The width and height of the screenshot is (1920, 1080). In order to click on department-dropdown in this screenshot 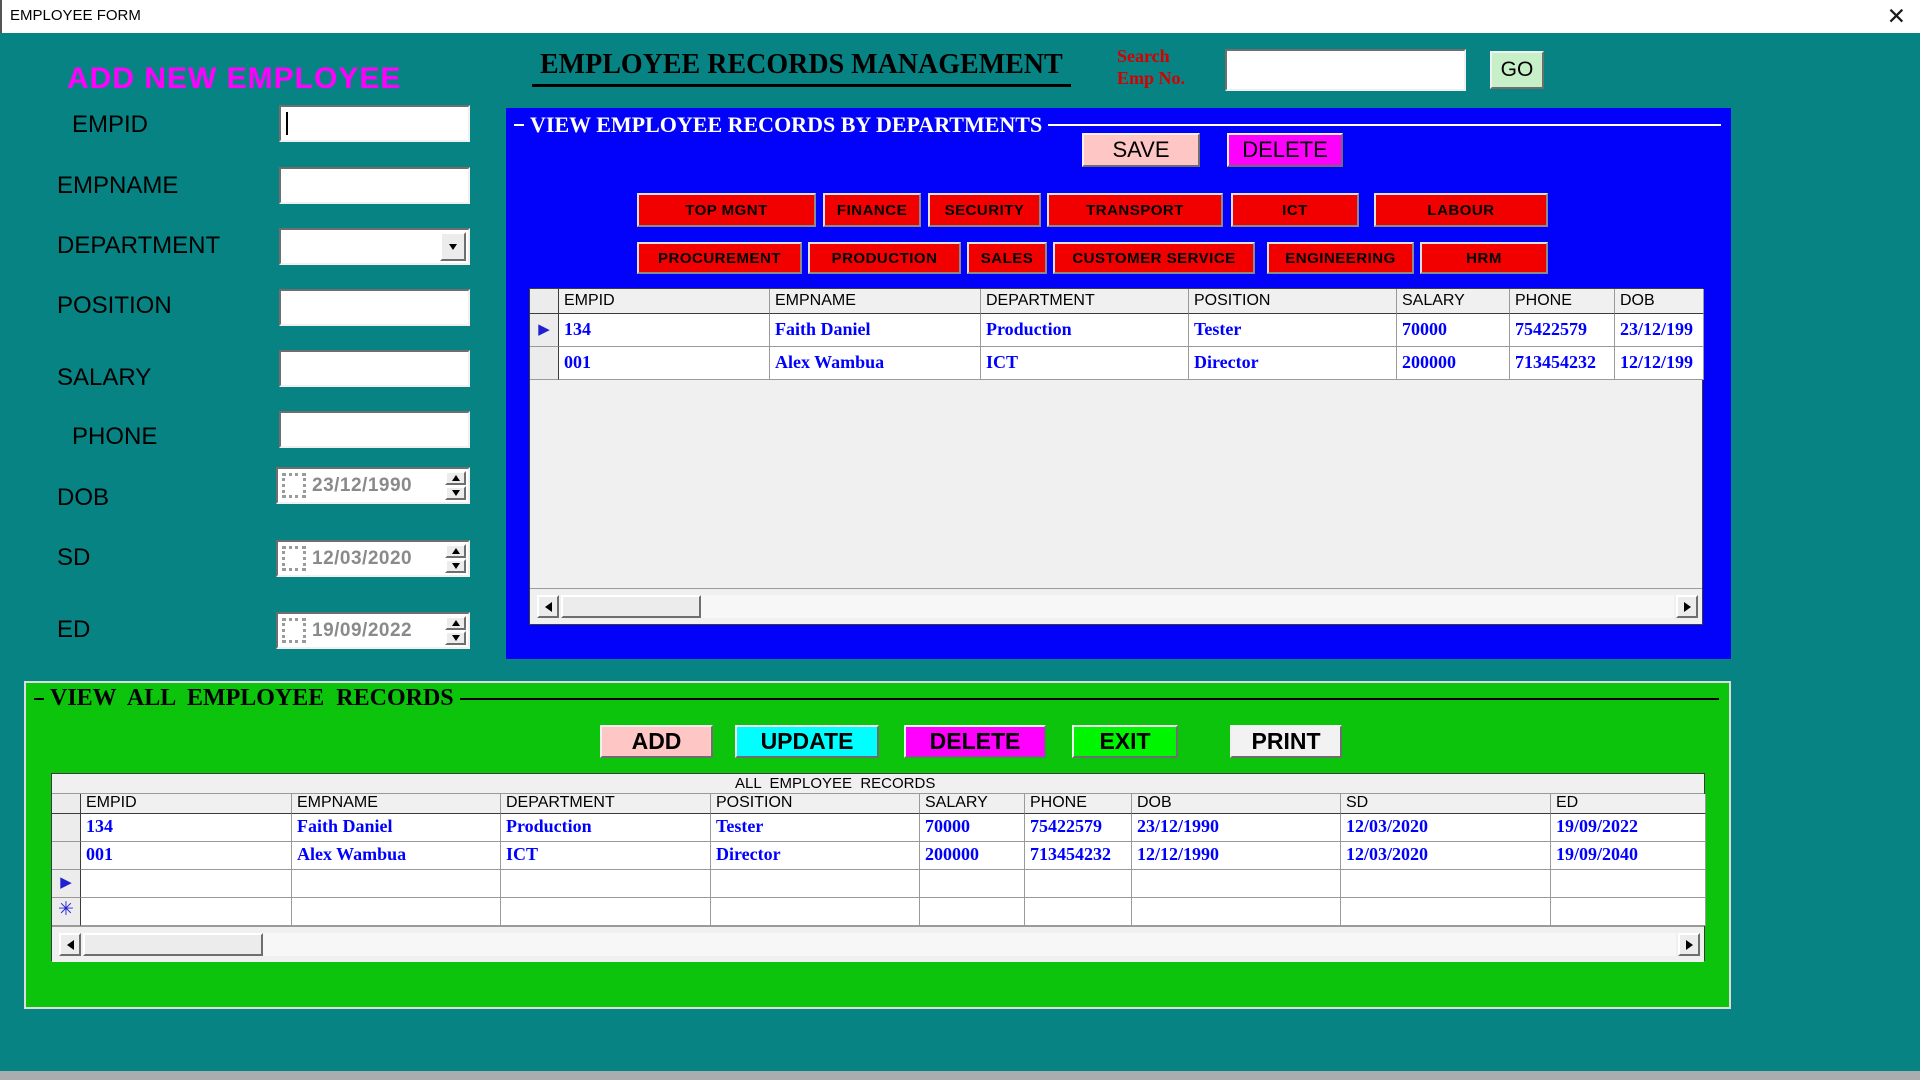, I will do `click(374, 246)`.